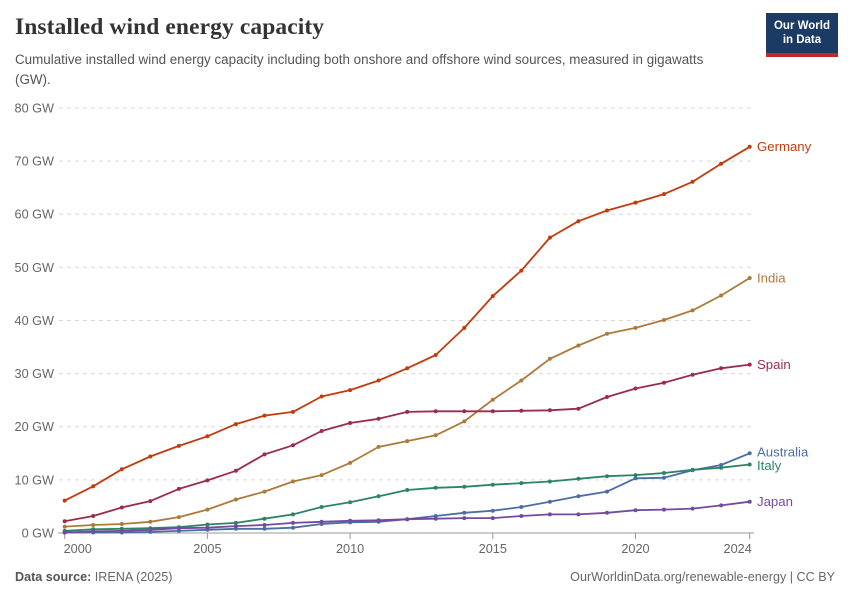 This screenshot has width=850, height=600. What do you see at coordinates (749, 146) in the screenshot?
I see `data-point-germany-2024` at bounding box center [749, 146].